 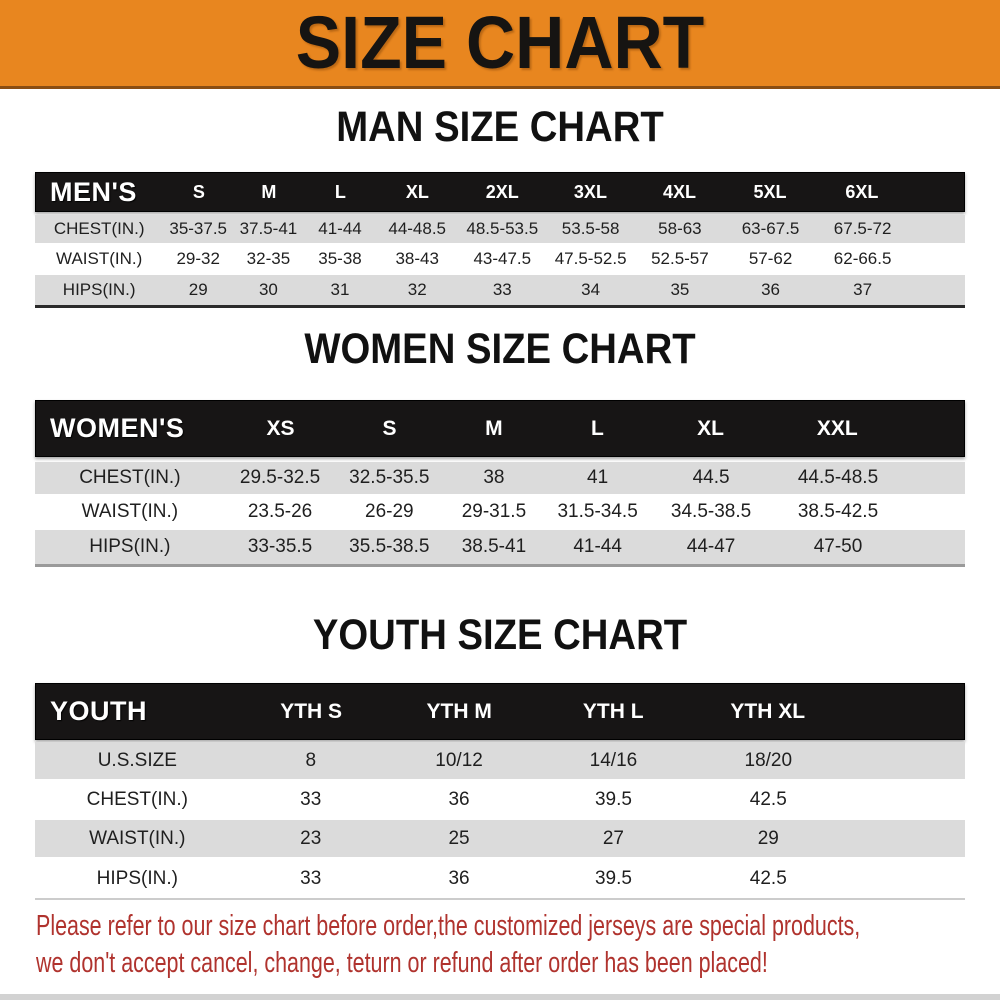 I want to click on women-section-heading: WOMEN SIZE CHART, so click(x=500, y=349).